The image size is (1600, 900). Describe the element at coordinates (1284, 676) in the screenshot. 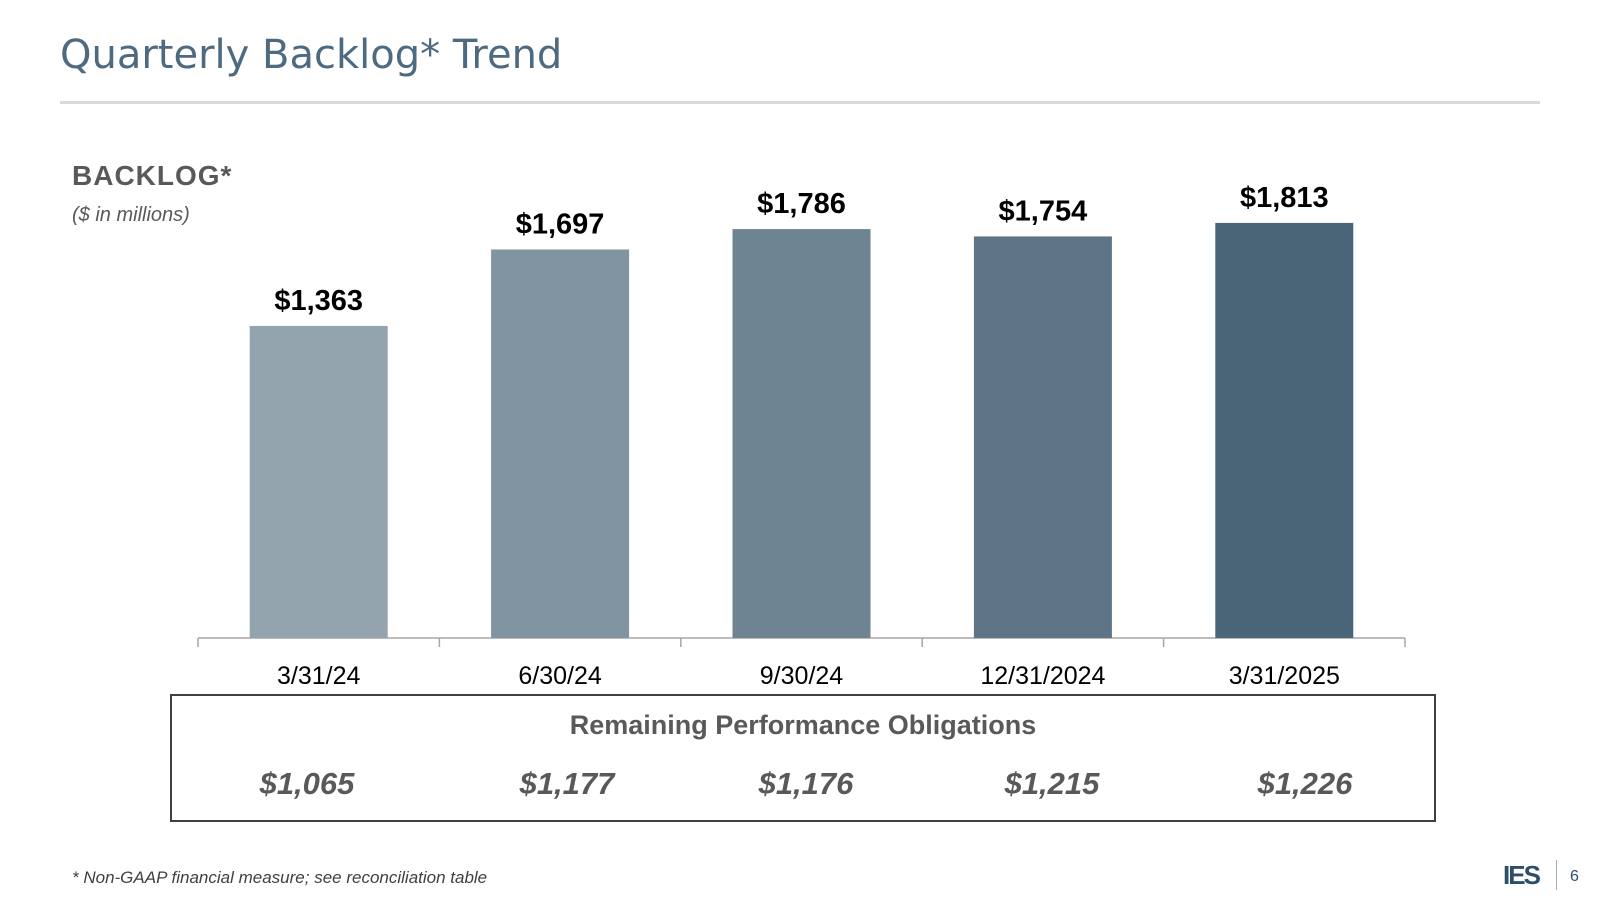

I see `x-tick-label: 3/31/2025` at that location.